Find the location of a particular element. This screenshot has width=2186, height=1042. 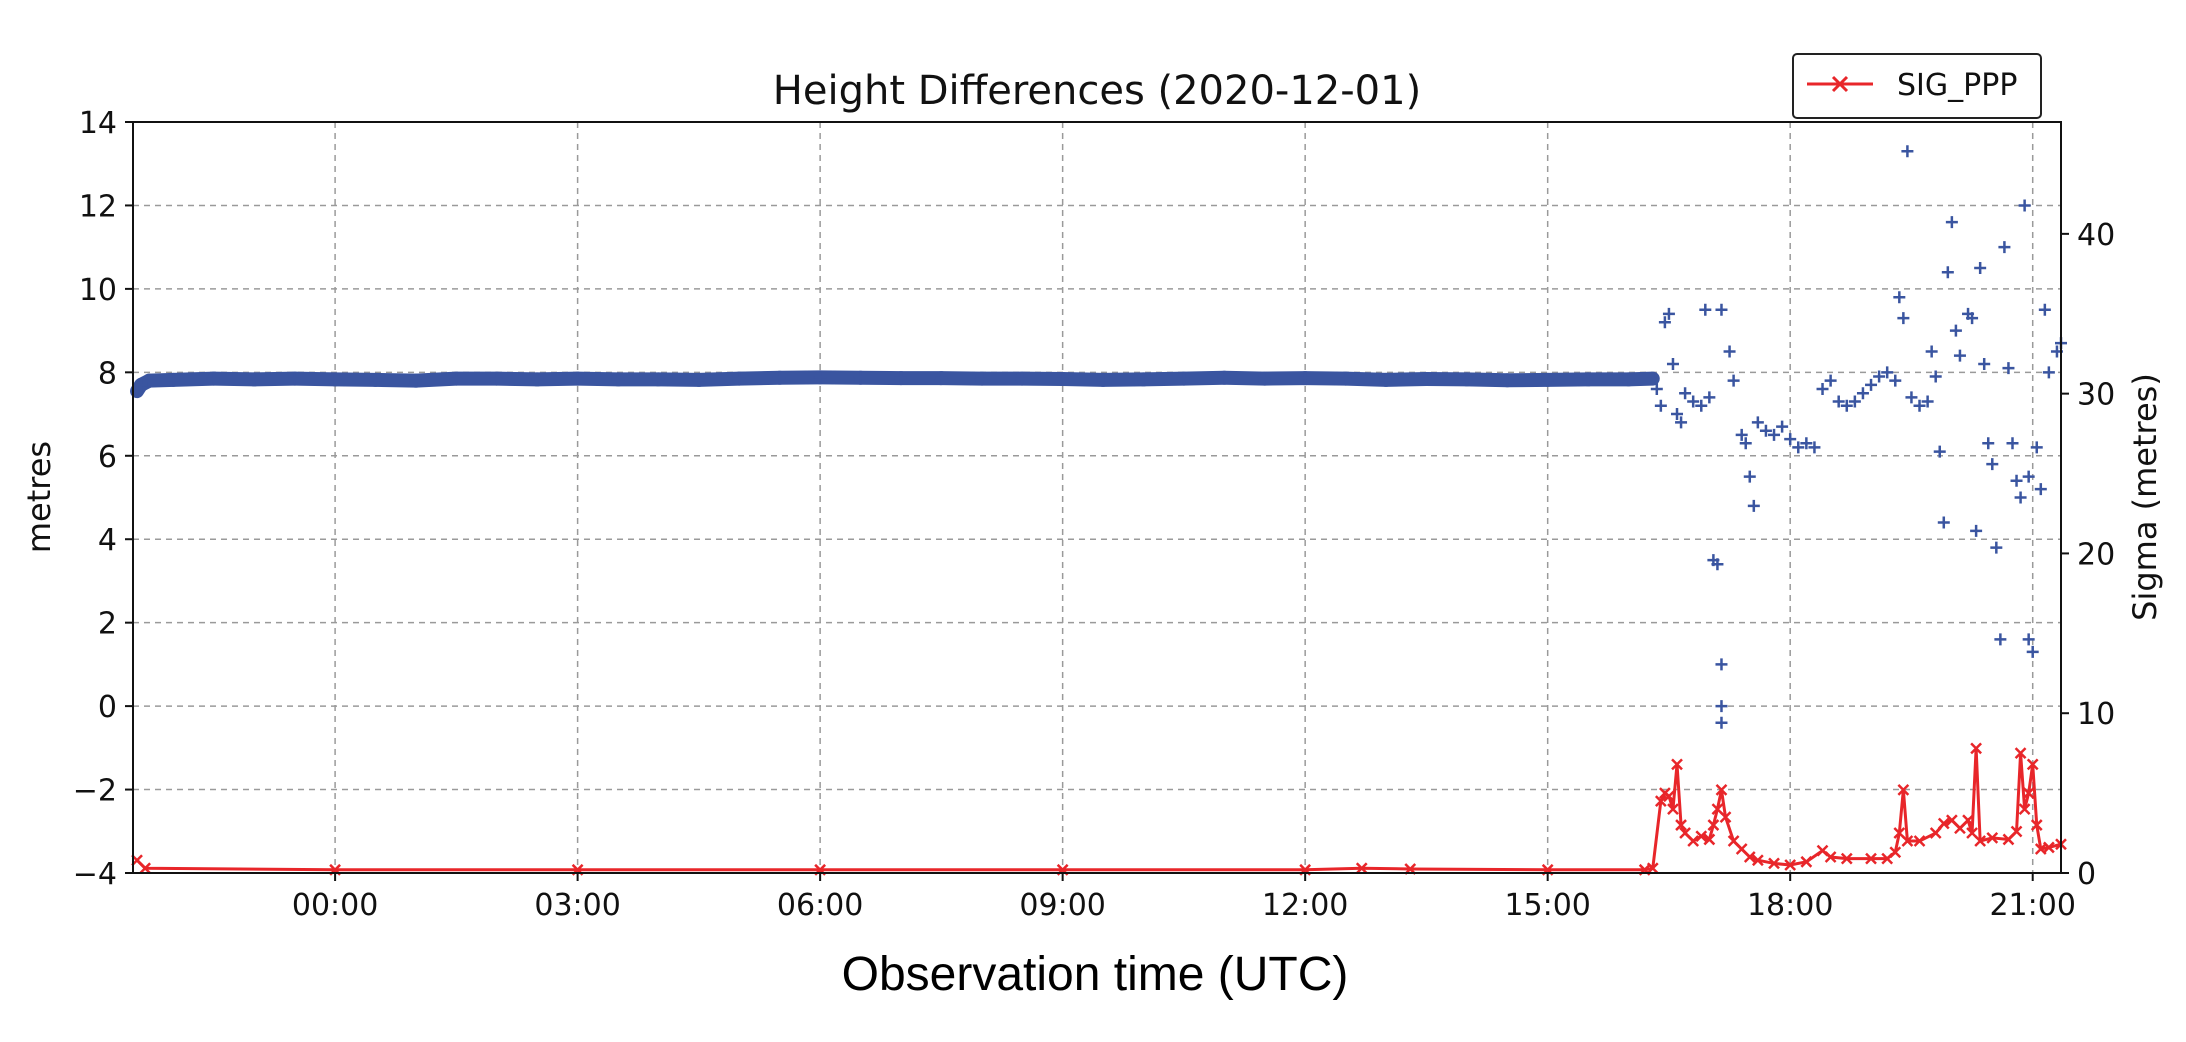

y-axis-right: 0 10 20 30 40 is located at coordinates (2088, 555).